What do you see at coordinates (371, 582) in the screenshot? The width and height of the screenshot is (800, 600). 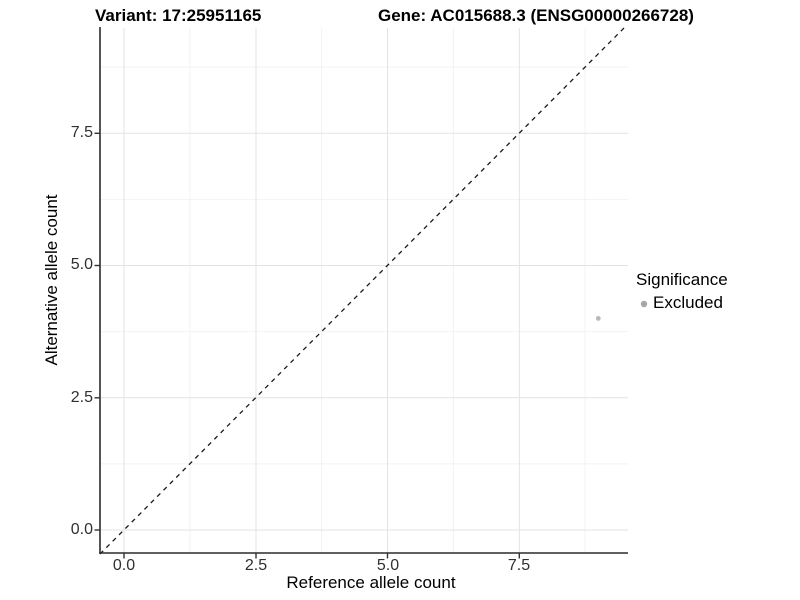 I see `x-axis-title: Reference allele count` at bounding box center [371, 582].